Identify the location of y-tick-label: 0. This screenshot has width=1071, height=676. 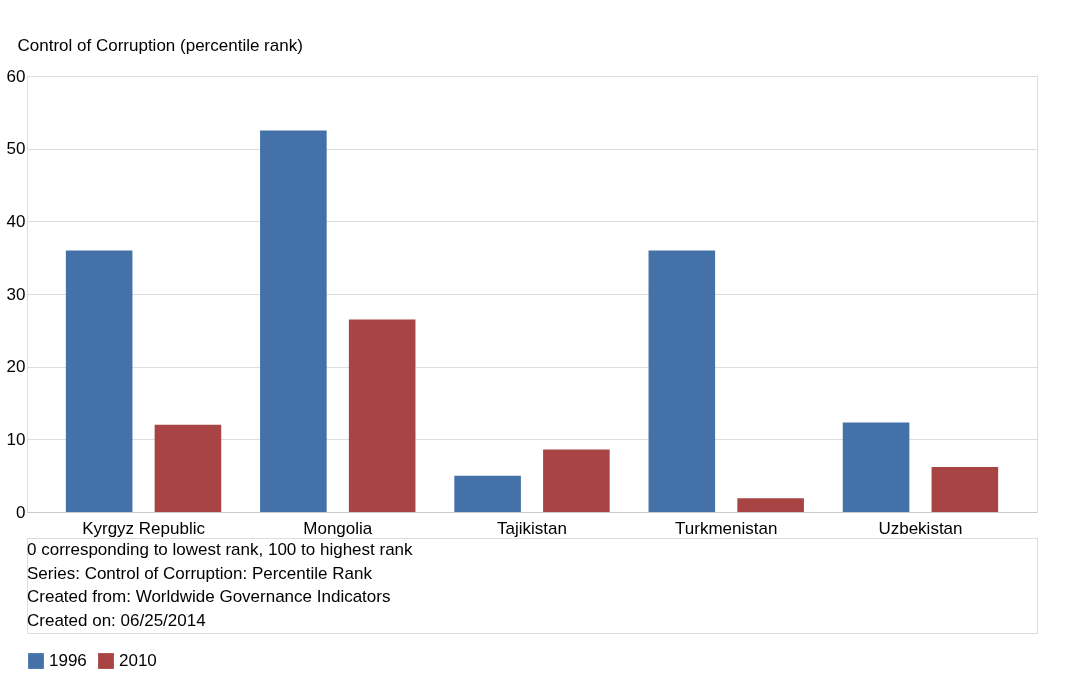
(21, 512).